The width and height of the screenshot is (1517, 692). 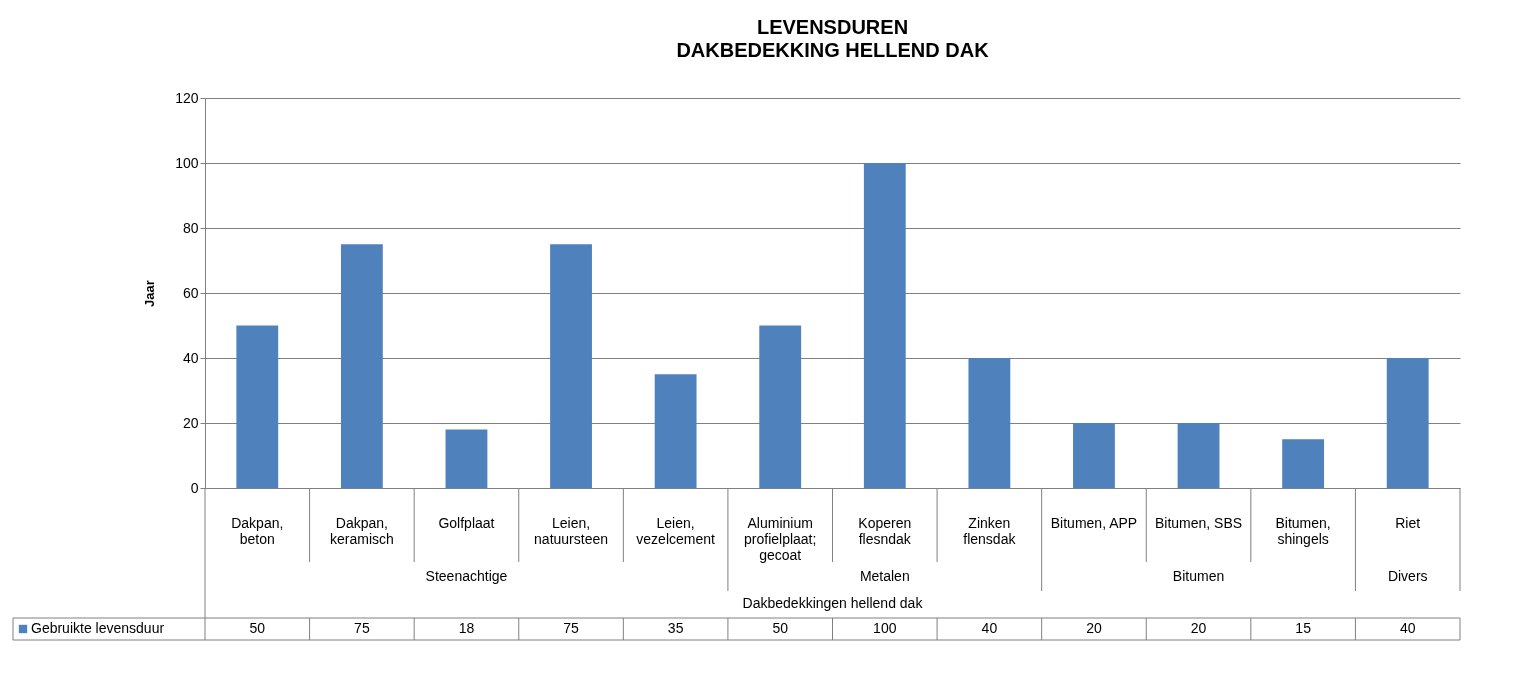 What do you see at coordinates (833, 603) in the screenshot?
I see `text: Dakbedekkingen hellend dak` at bounding box center [833, 603].